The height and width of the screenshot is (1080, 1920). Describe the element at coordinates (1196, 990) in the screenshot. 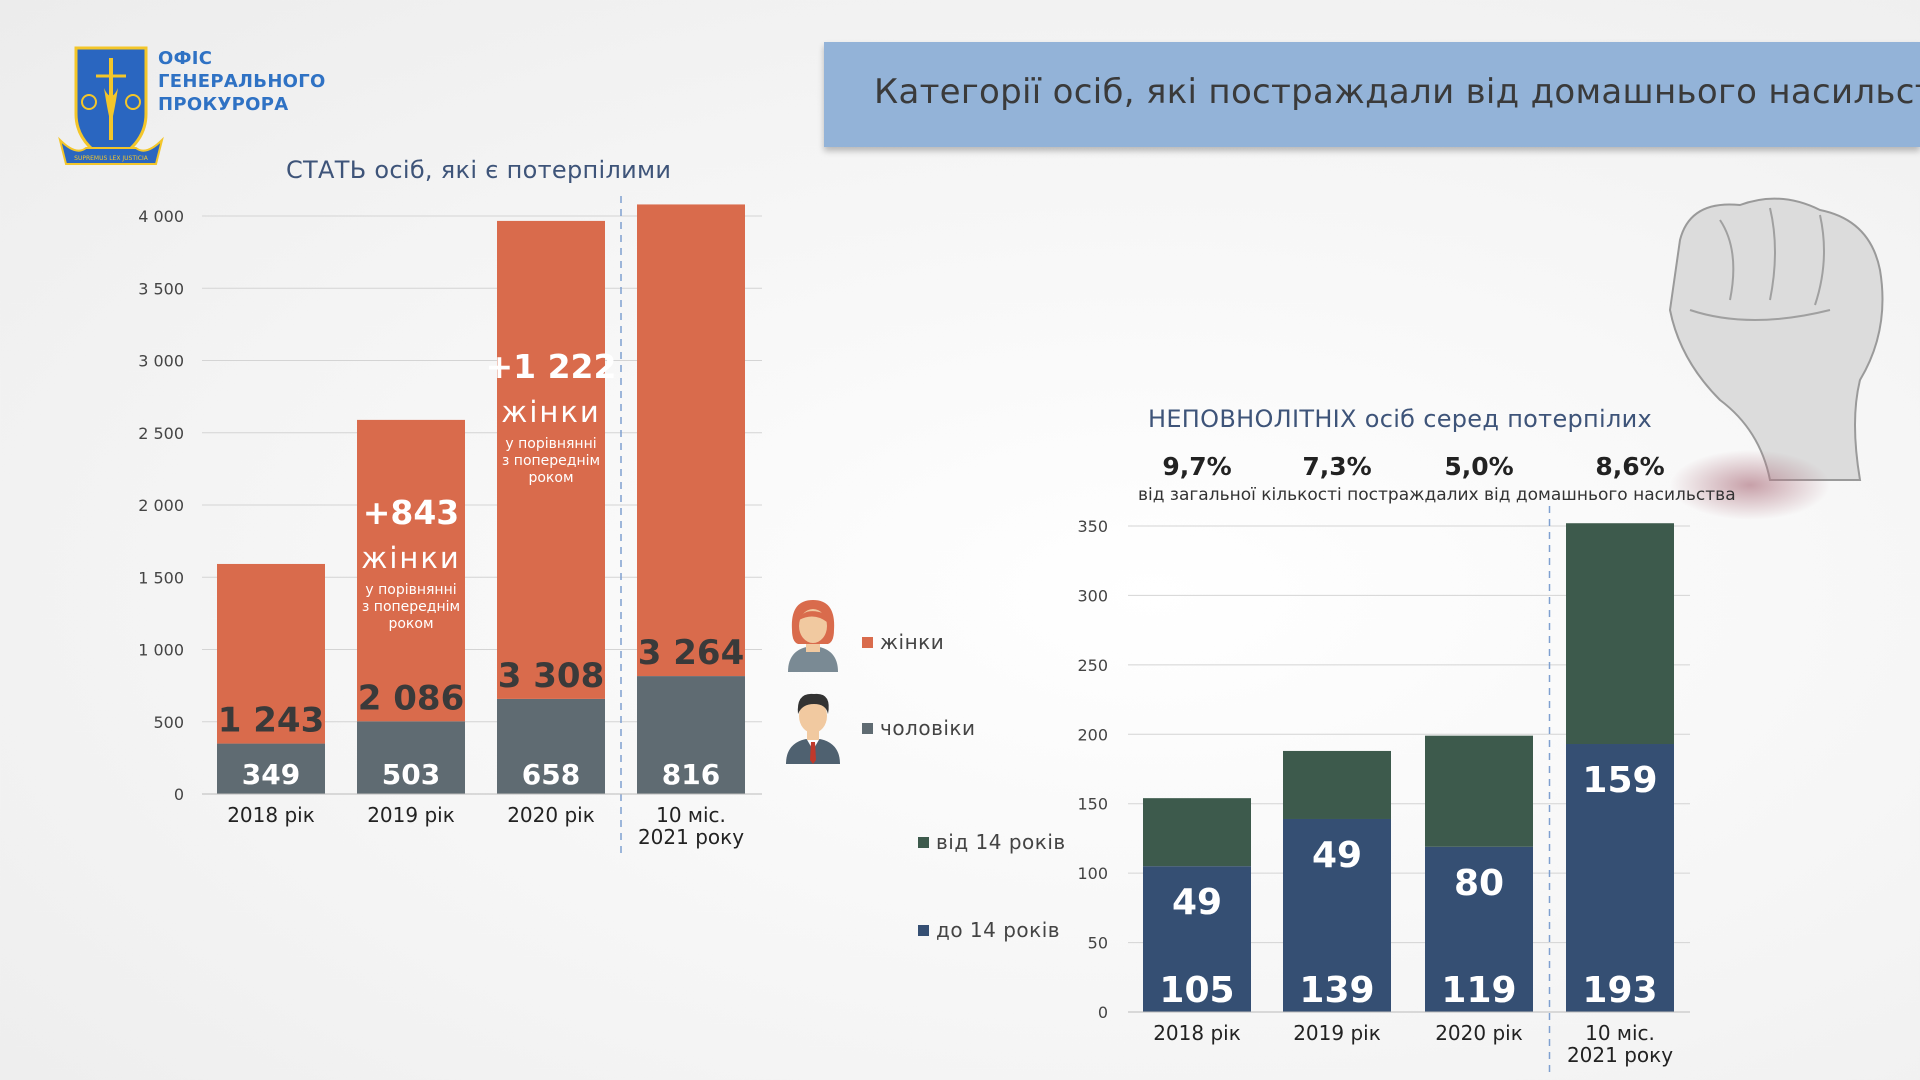

I see `data-label: 105` at that location.